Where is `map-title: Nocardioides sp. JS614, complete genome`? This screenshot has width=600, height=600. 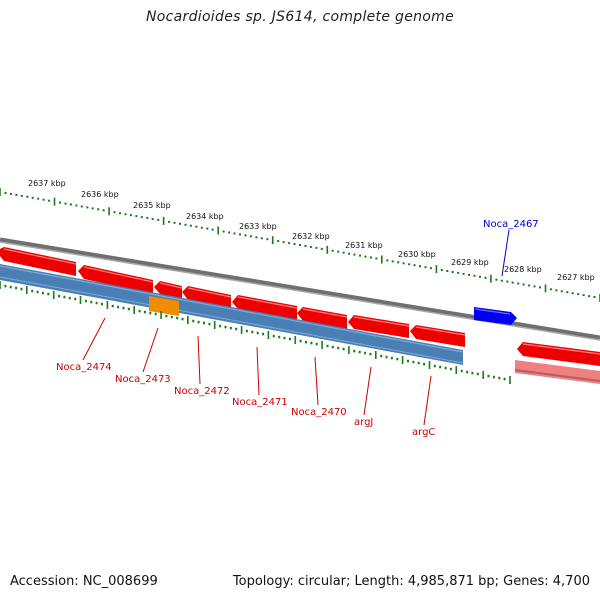 map-title: Nocardioides sp. JS614, complete genome is located at coordinates (300, 17).